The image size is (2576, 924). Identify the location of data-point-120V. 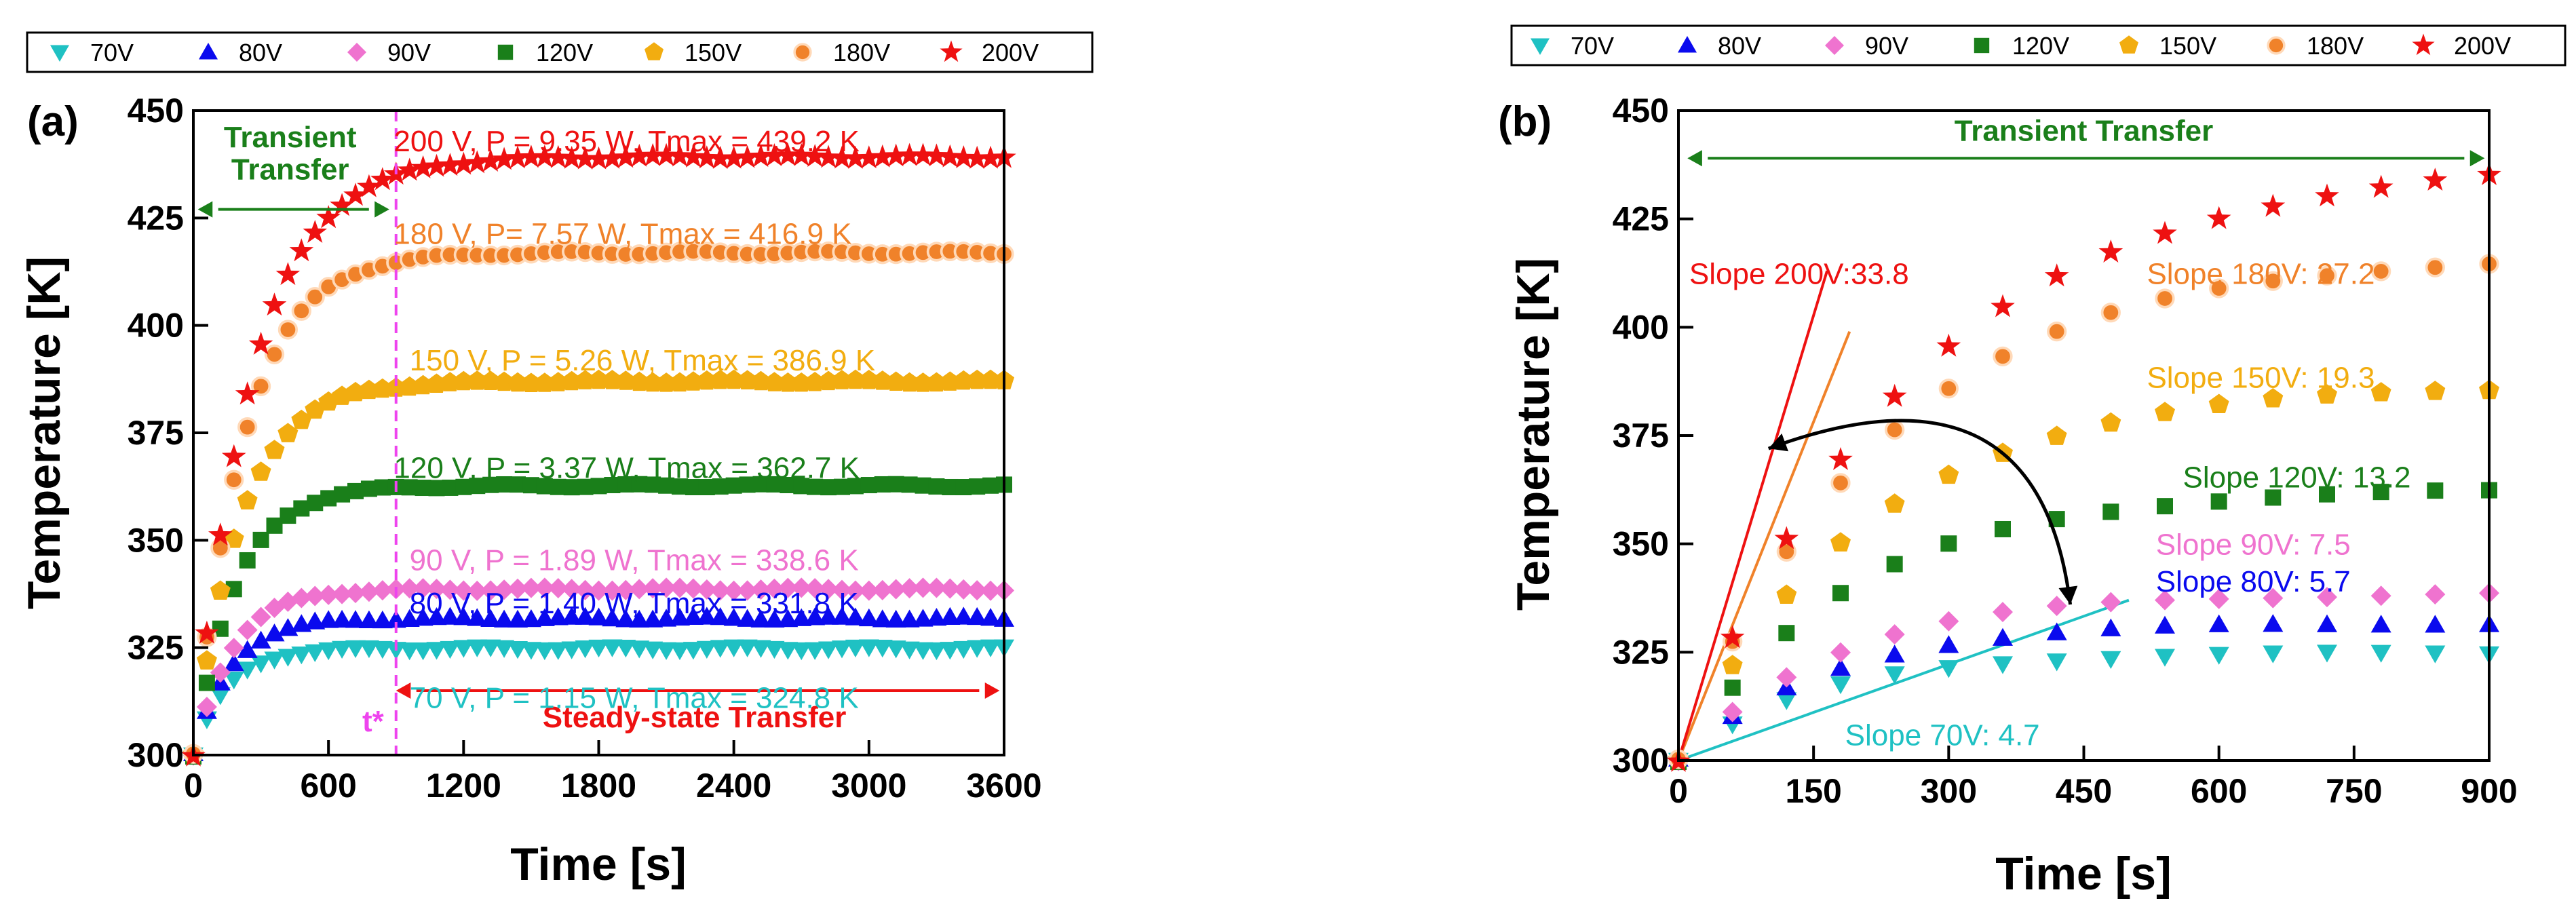
(2380, 492).